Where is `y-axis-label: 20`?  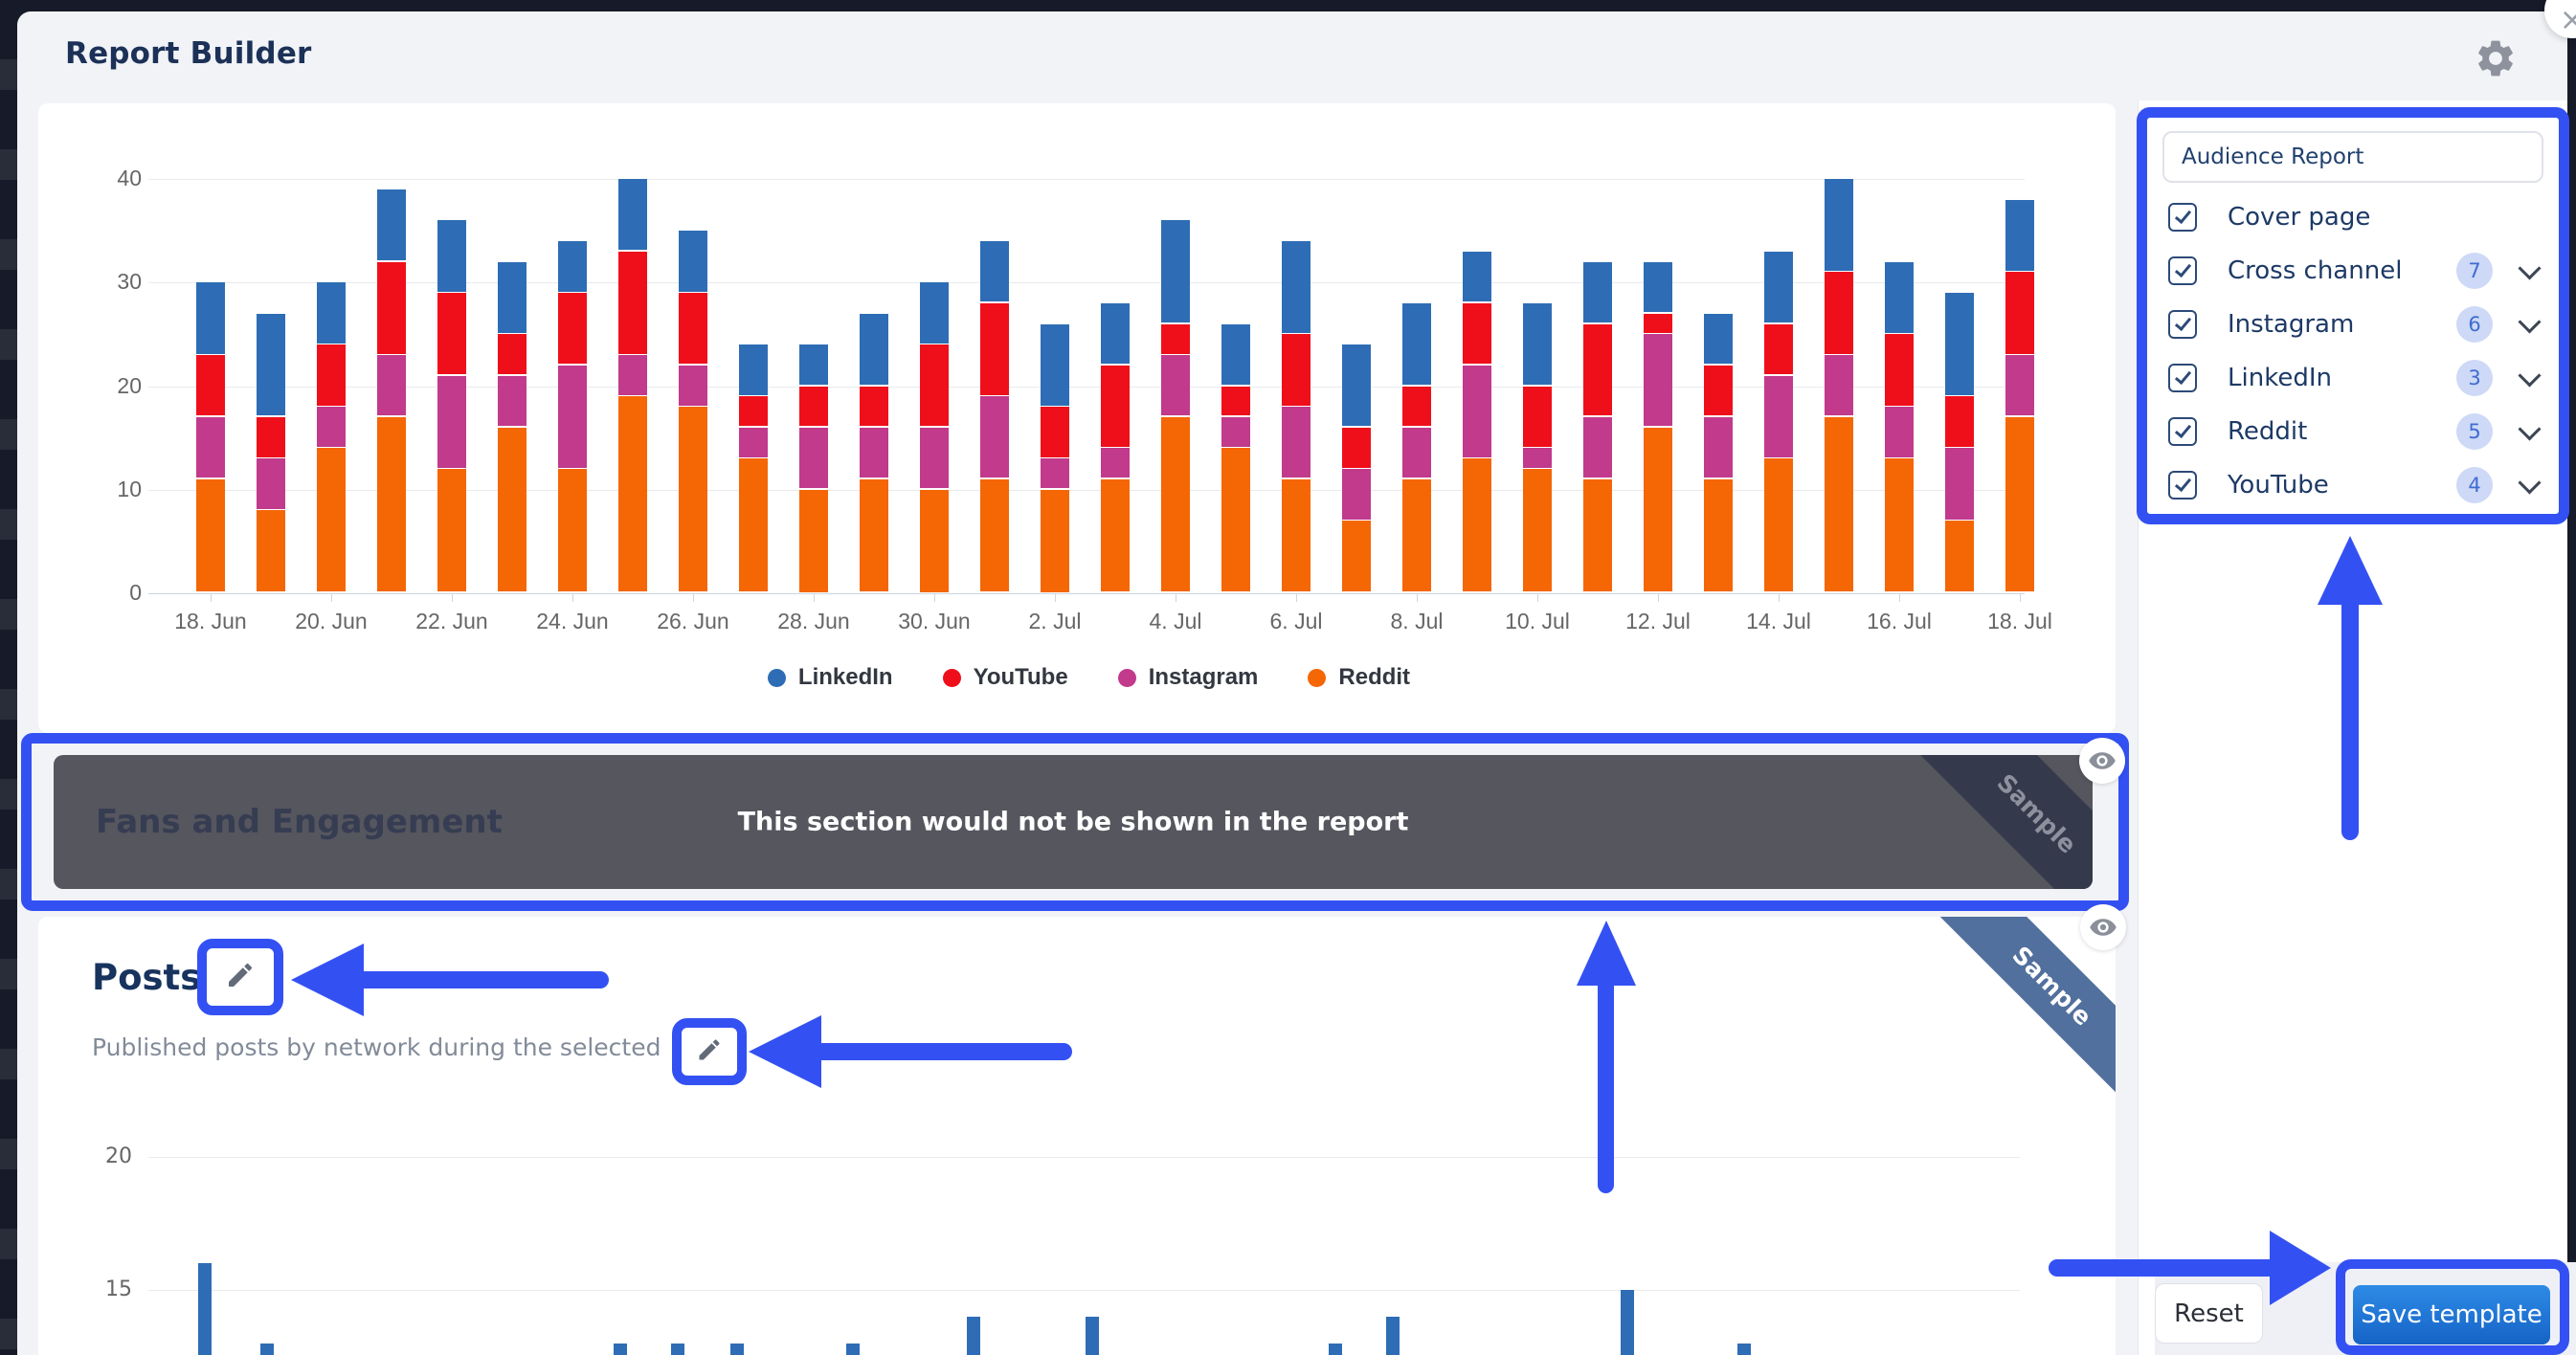 y-axis-label: 20 is located at coordinates (119, 1156).